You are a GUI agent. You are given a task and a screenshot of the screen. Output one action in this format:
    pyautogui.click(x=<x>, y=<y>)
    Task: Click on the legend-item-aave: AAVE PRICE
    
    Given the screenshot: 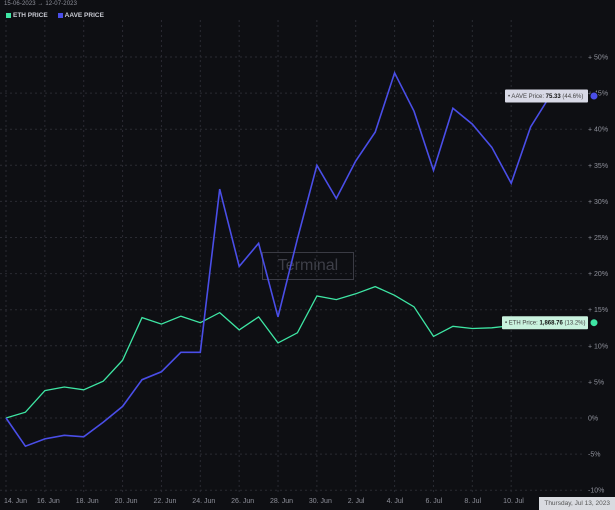 What is the action you would take?
    pyautogui.click(x=80, y=15)
    